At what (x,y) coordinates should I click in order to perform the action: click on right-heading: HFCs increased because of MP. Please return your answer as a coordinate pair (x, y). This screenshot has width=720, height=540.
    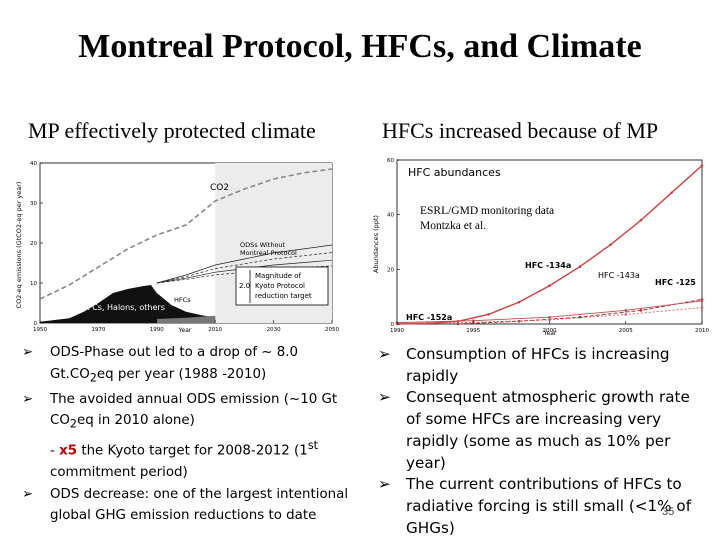
    Looking at the image, I should click on (520, 130).